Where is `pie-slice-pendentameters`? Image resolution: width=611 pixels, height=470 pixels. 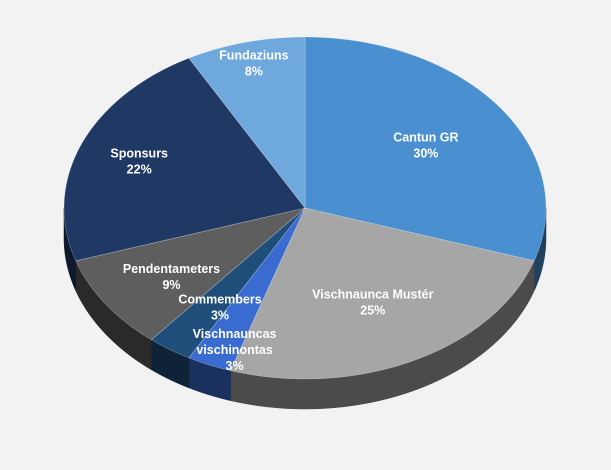
pie-slice-pendentameters is located at coordinates (190, 274).